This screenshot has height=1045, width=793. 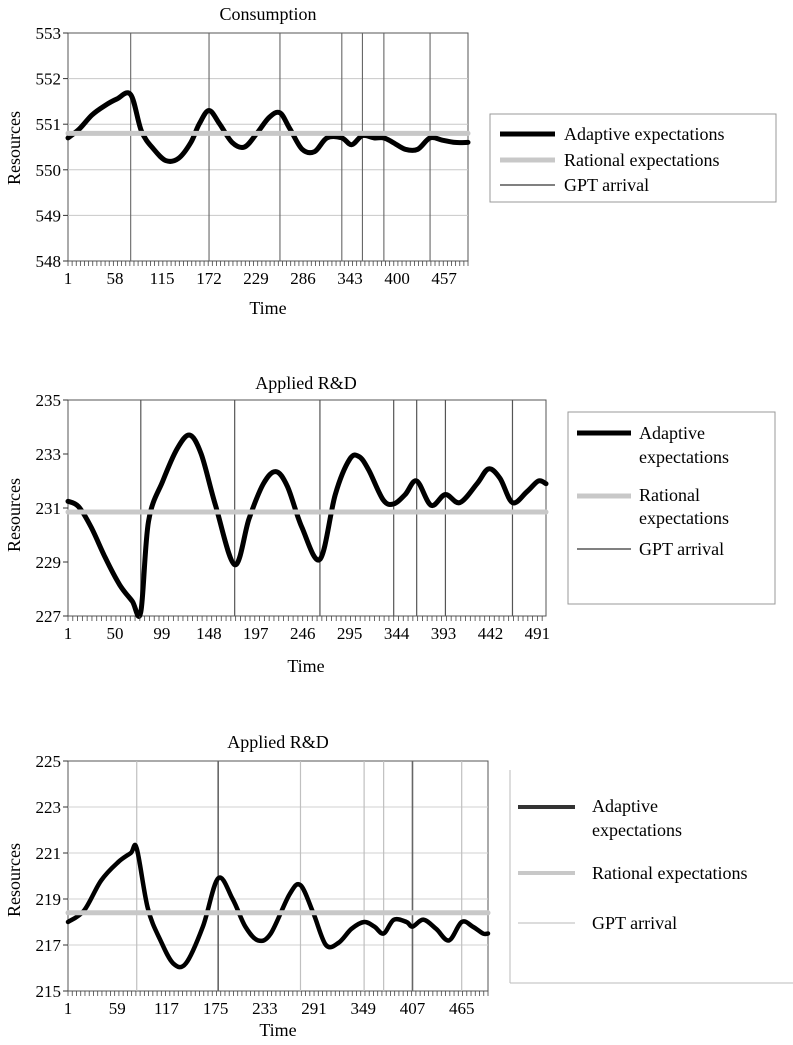 What do you see at coordinates (444, 278) in the screenshot?
I see `chart1-x-tick-label: 457` at bounding box center [444, 278].